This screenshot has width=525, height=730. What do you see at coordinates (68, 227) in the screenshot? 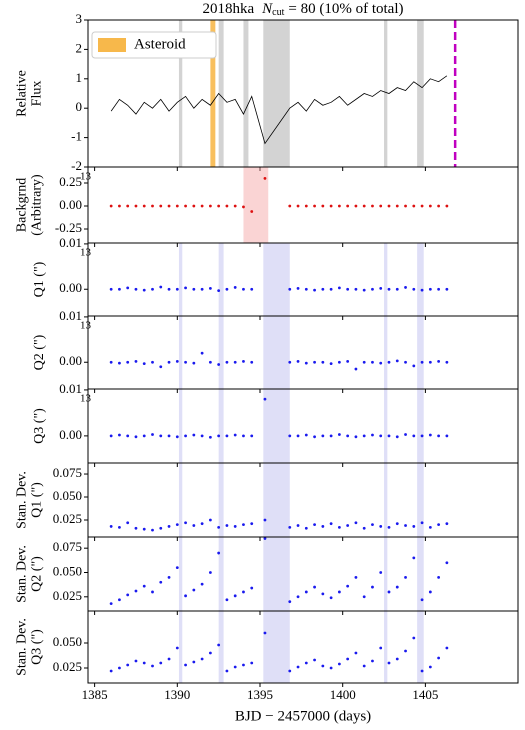
I see `y-tick-label: -0.25` at bounding box center [68, 227].